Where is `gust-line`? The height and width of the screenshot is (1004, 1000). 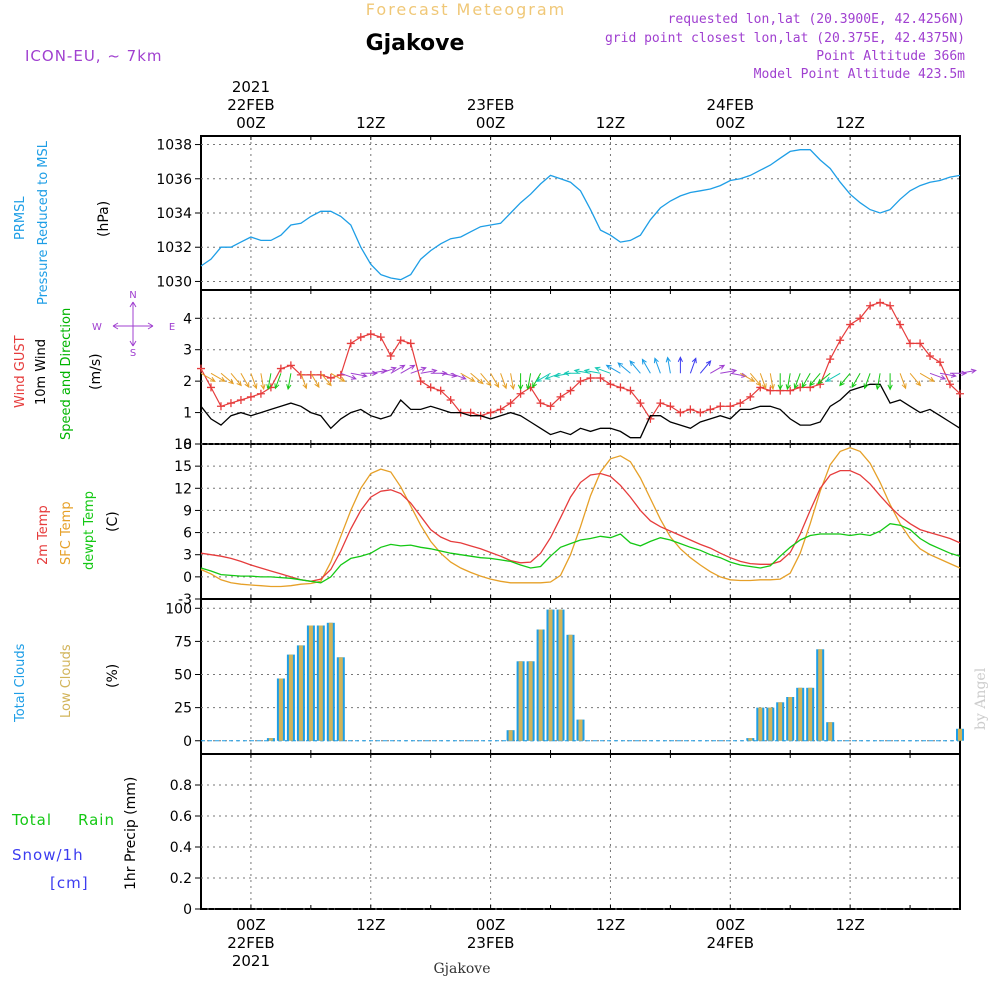 gust-line is located at coordinates (580, 361).